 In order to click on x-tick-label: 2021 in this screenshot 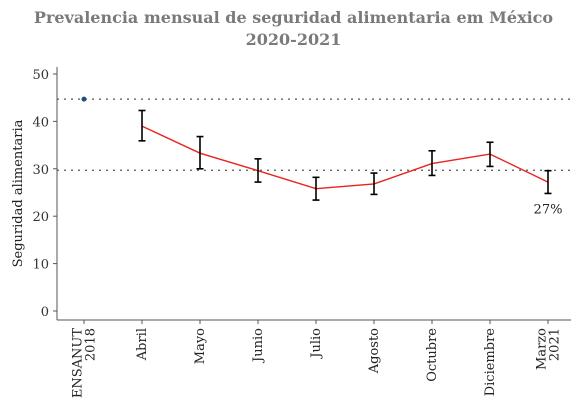, I will do `click(555, 344)`.